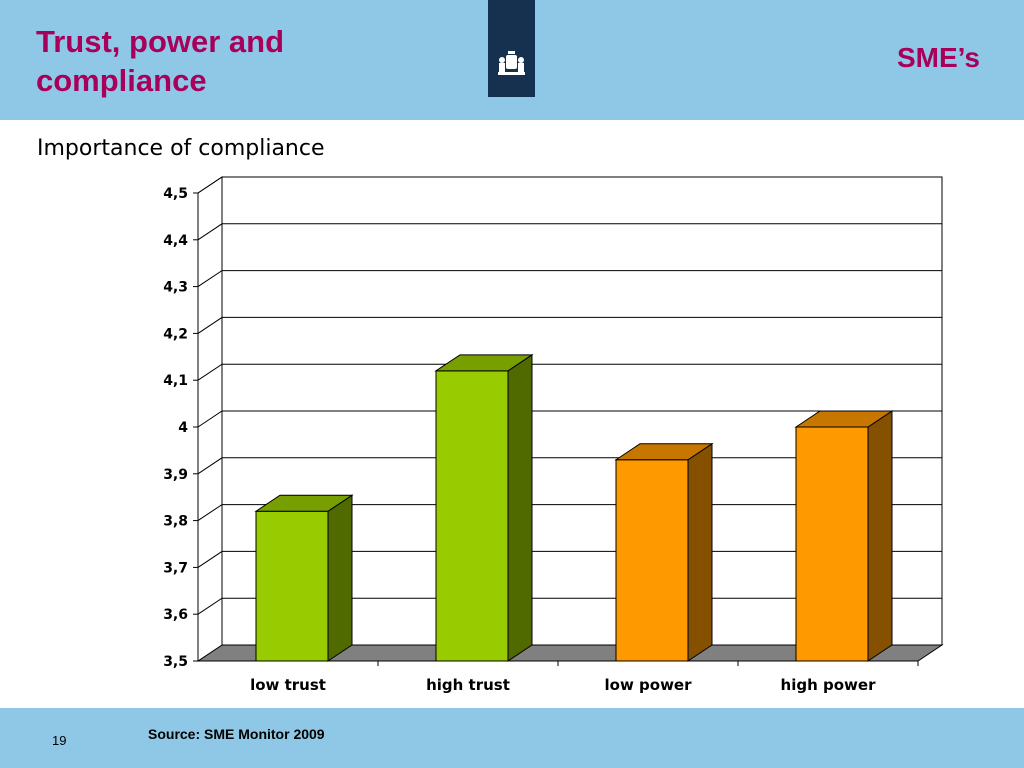 The height and width of the screenshot is (768, 1024). Describe the element at coordinates (175, 194) in the screenshot. I see `y-tick-label: 4,5` at that location.